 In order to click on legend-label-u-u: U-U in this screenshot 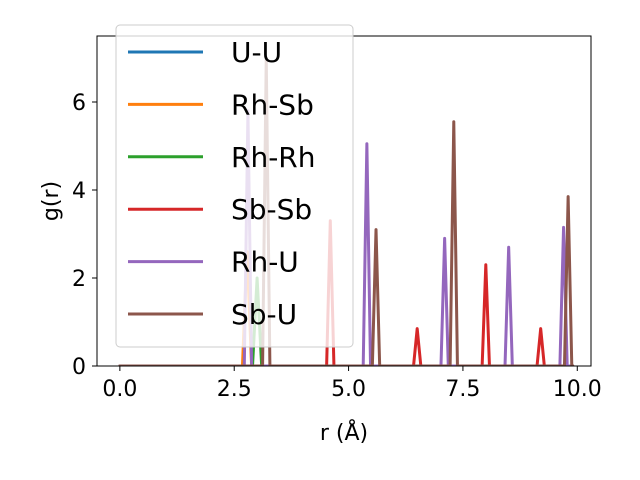, I will do `click(256, 52)`.